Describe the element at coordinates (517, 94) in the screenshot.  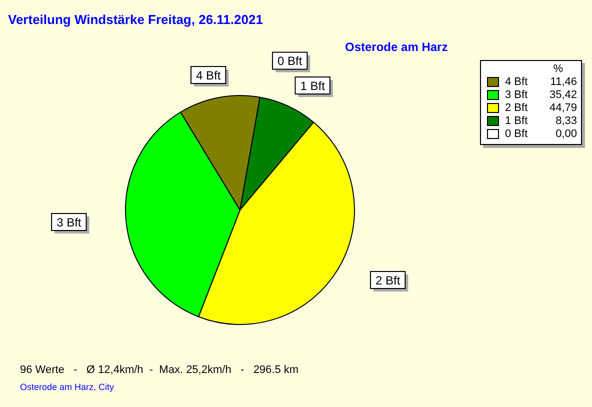
I see `legend-label: 3 Bft` at that location.